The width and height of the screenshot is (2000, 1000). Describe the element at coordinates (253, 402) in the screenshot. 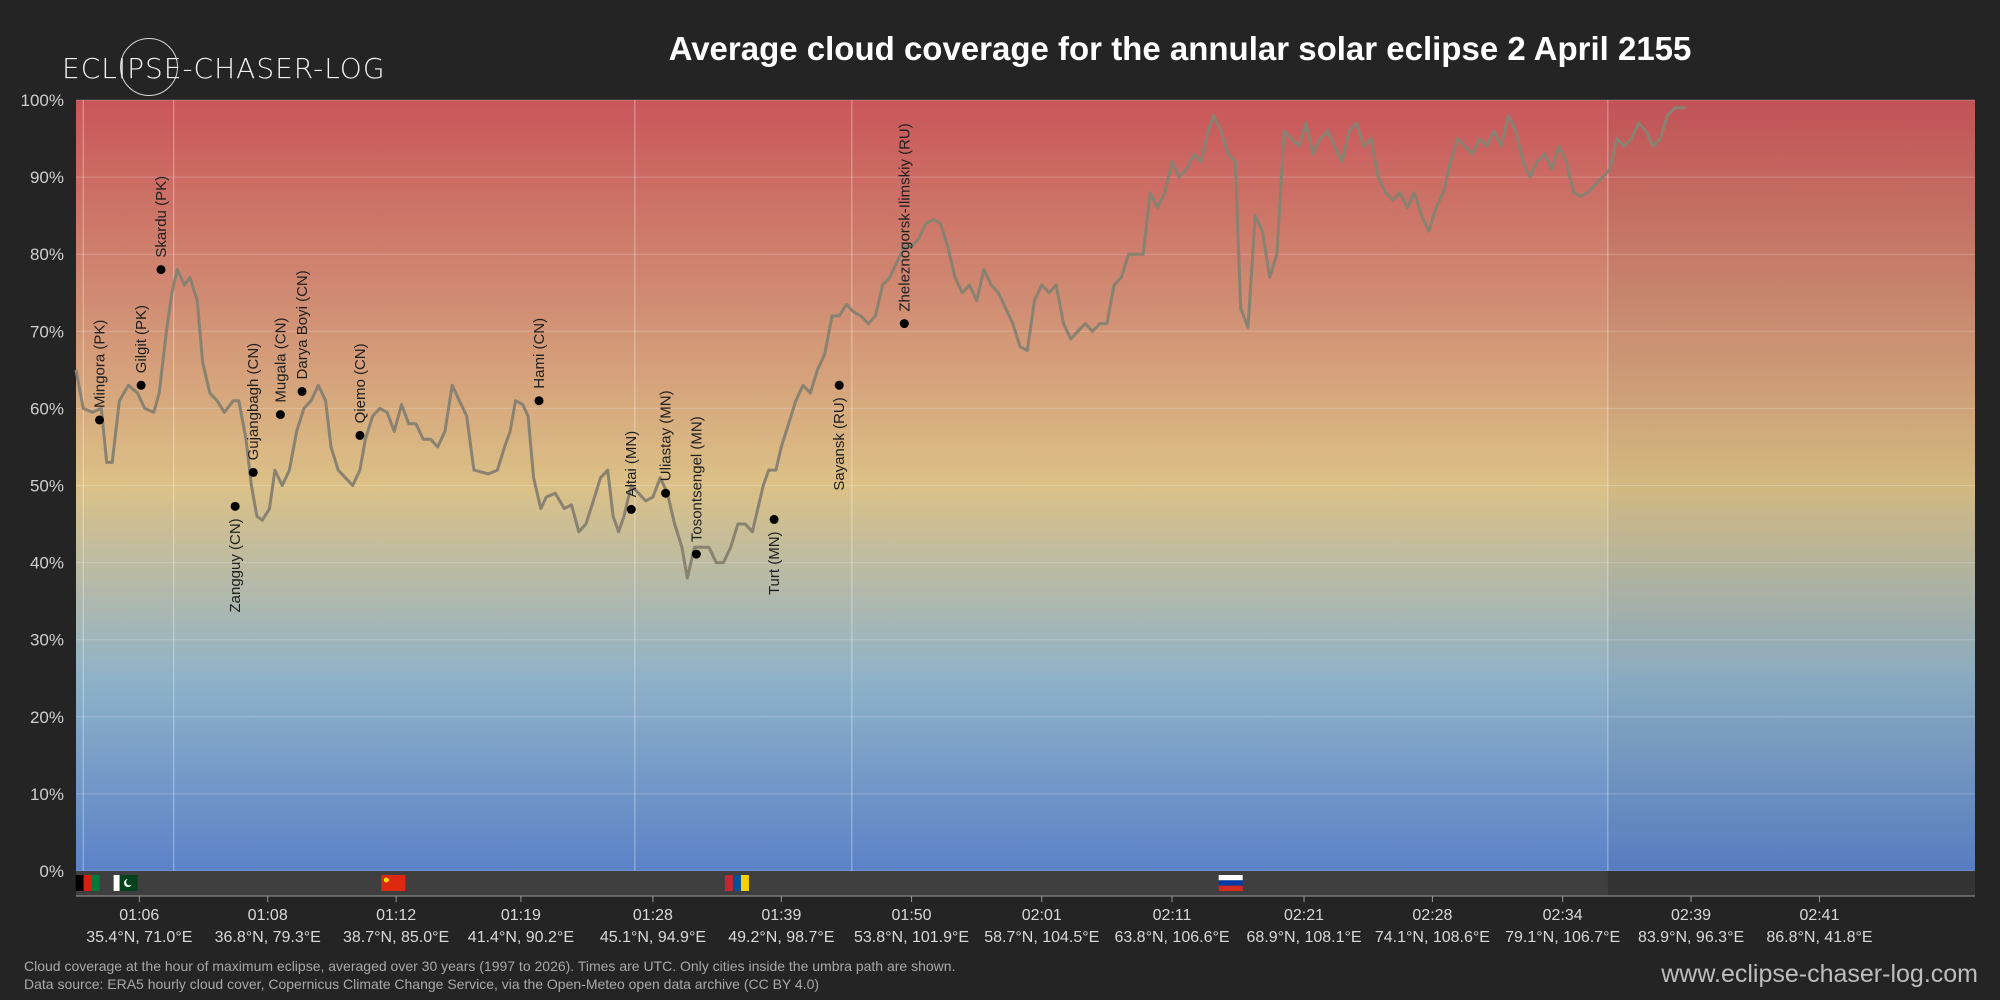

I see `city-label: Gujangbagh (CN)` at that location.